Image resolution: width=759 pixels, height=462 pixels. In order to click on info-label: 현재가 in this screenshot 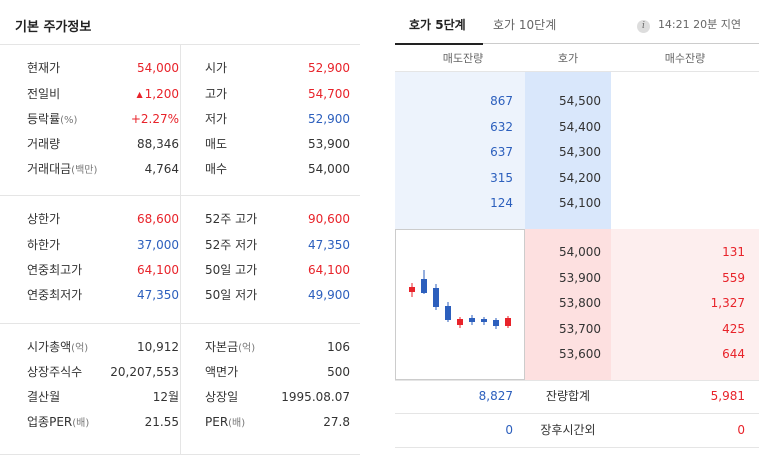, I will do `click(43, 68)`.